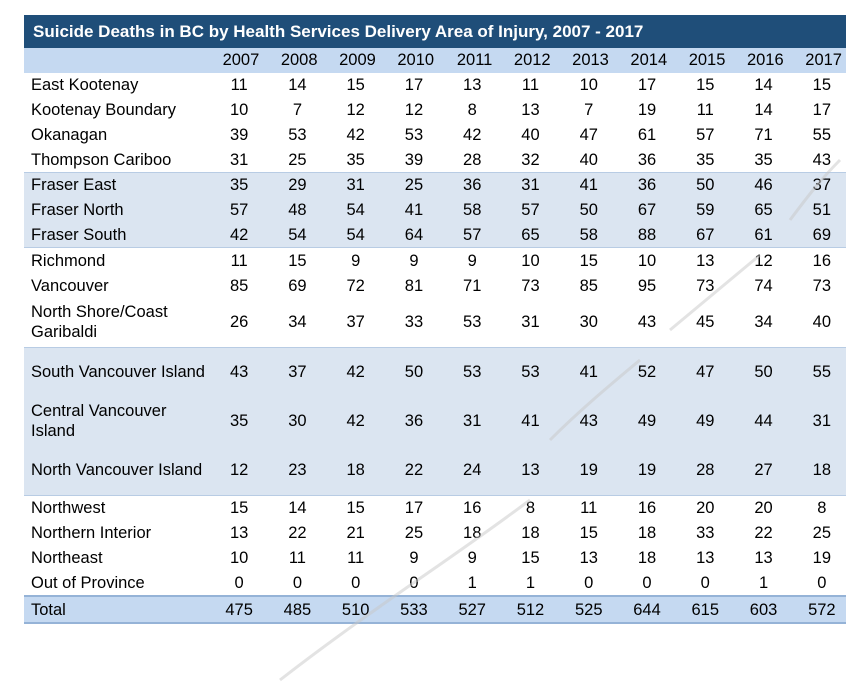 The width and height of the screenshot is (859, 700). I want to click on value-cell: 33, so click(414, 322).